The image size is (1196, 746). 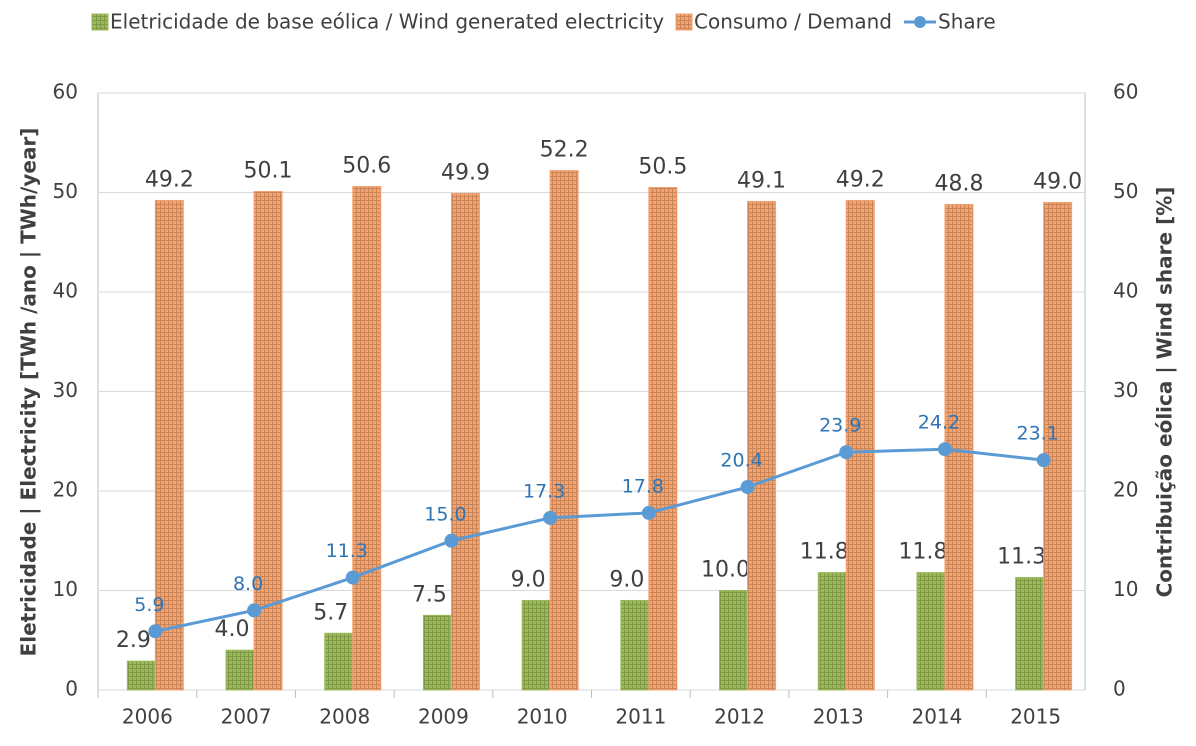 I want to click on legend-label: Consumo / Demand, so click(x=793, y=22).